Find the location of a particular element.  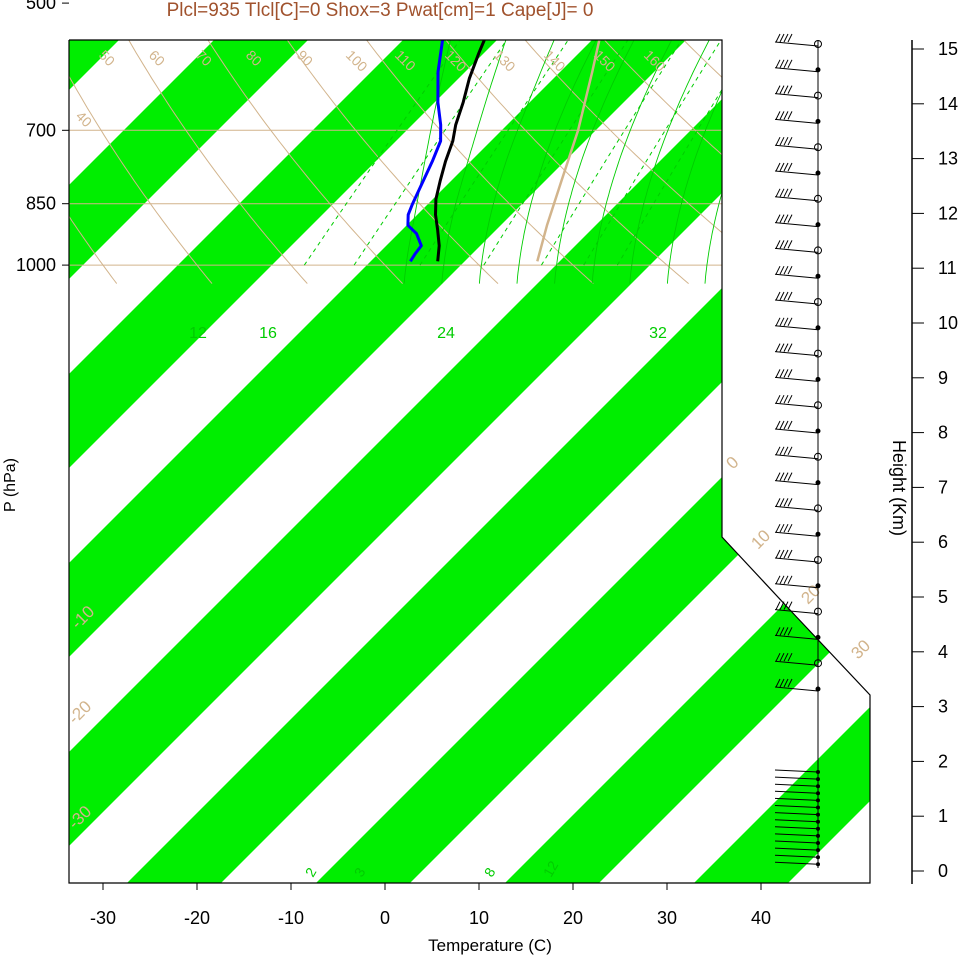

height-tick-label: 9 is located at coordinates (943, 378).